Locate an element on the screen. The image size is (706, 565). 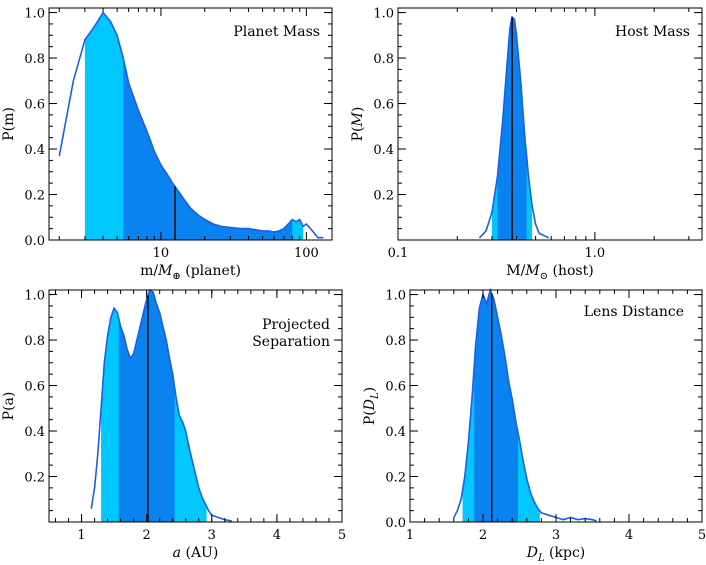
panel-title: Host Mass is located at coordinates (652, 32).